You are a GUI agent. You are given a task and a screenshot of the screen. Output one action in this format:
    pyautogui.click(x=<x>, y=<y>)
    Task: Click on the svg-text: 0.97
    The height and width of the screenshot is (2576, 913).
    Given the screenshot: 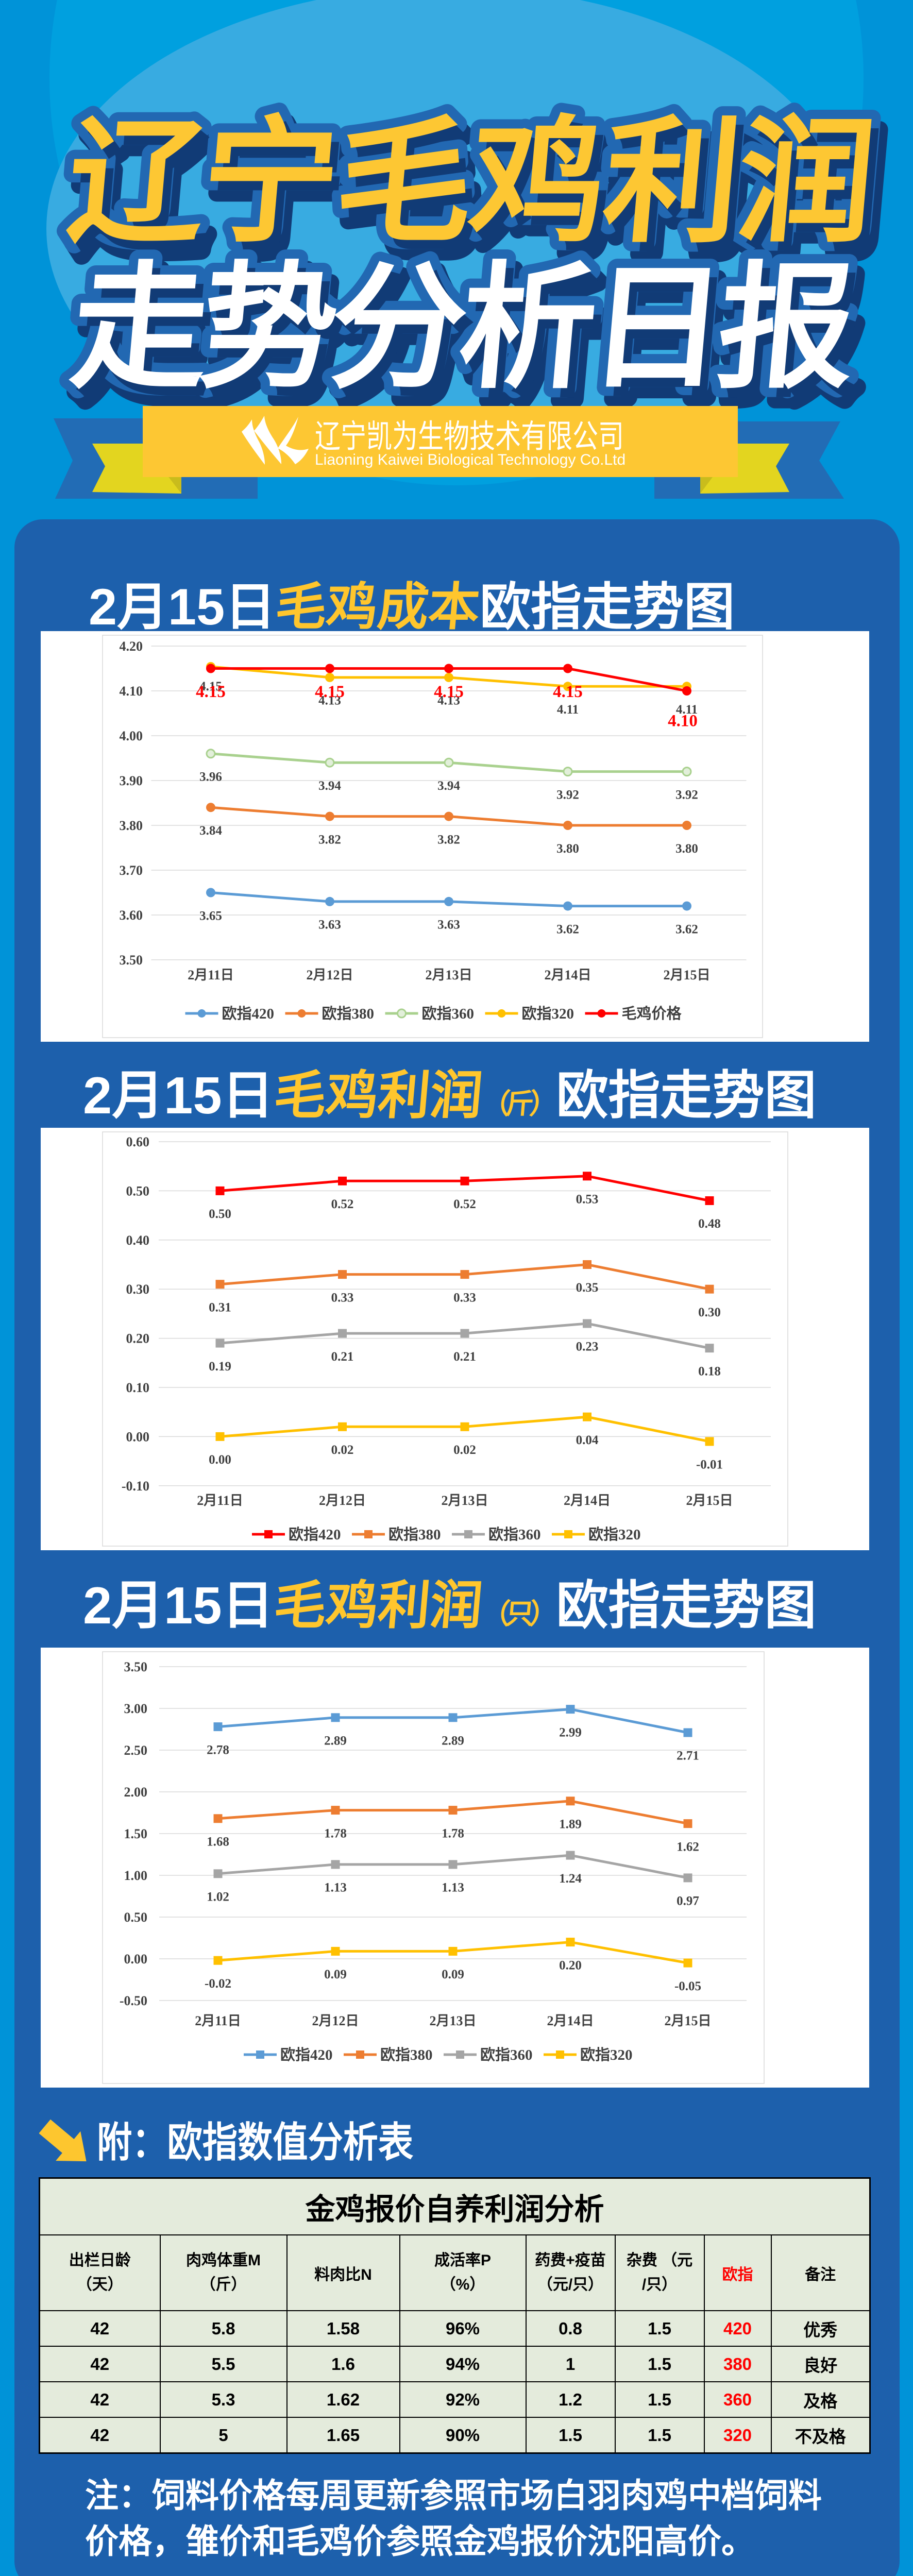 What is the action you would take?
    pyautogui.click(x=688, y=1901)
    